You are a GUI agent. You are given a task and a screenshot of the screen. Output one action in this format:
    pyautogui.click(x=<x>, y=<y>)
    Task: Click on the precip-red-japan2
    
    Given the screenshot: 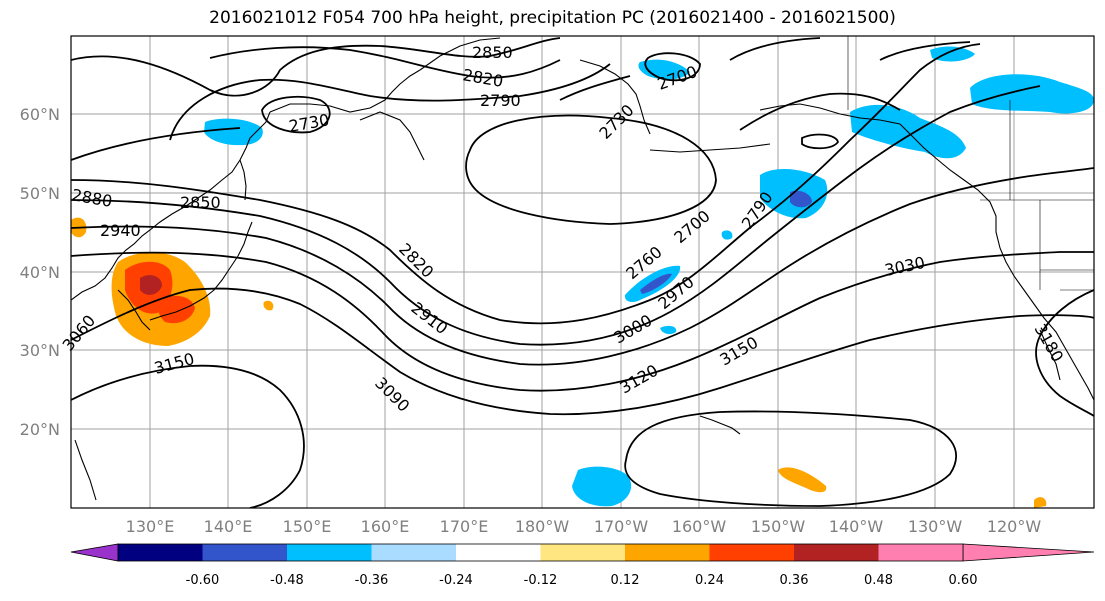 What is the action you would take?
    pyautogui.click(x=176, y=309)
    